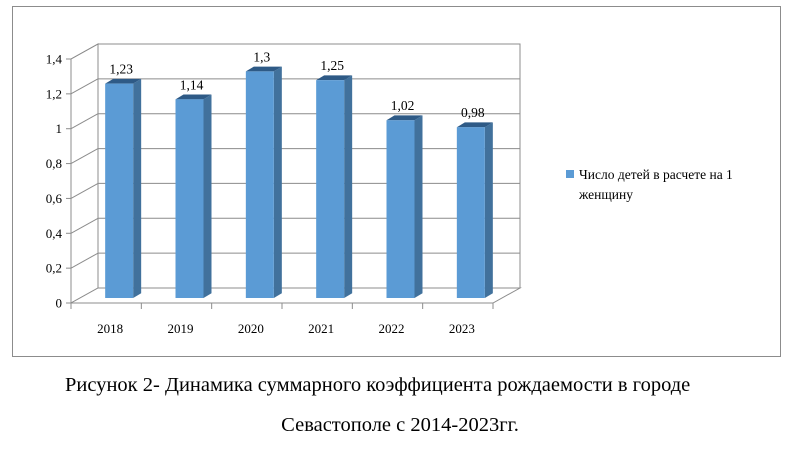 This screenshot has height=456, width=800. What do you see at coordinates (59, 303) in the screenshot?
I see `y-tick-label: 0` at bounding box center [59, 303].